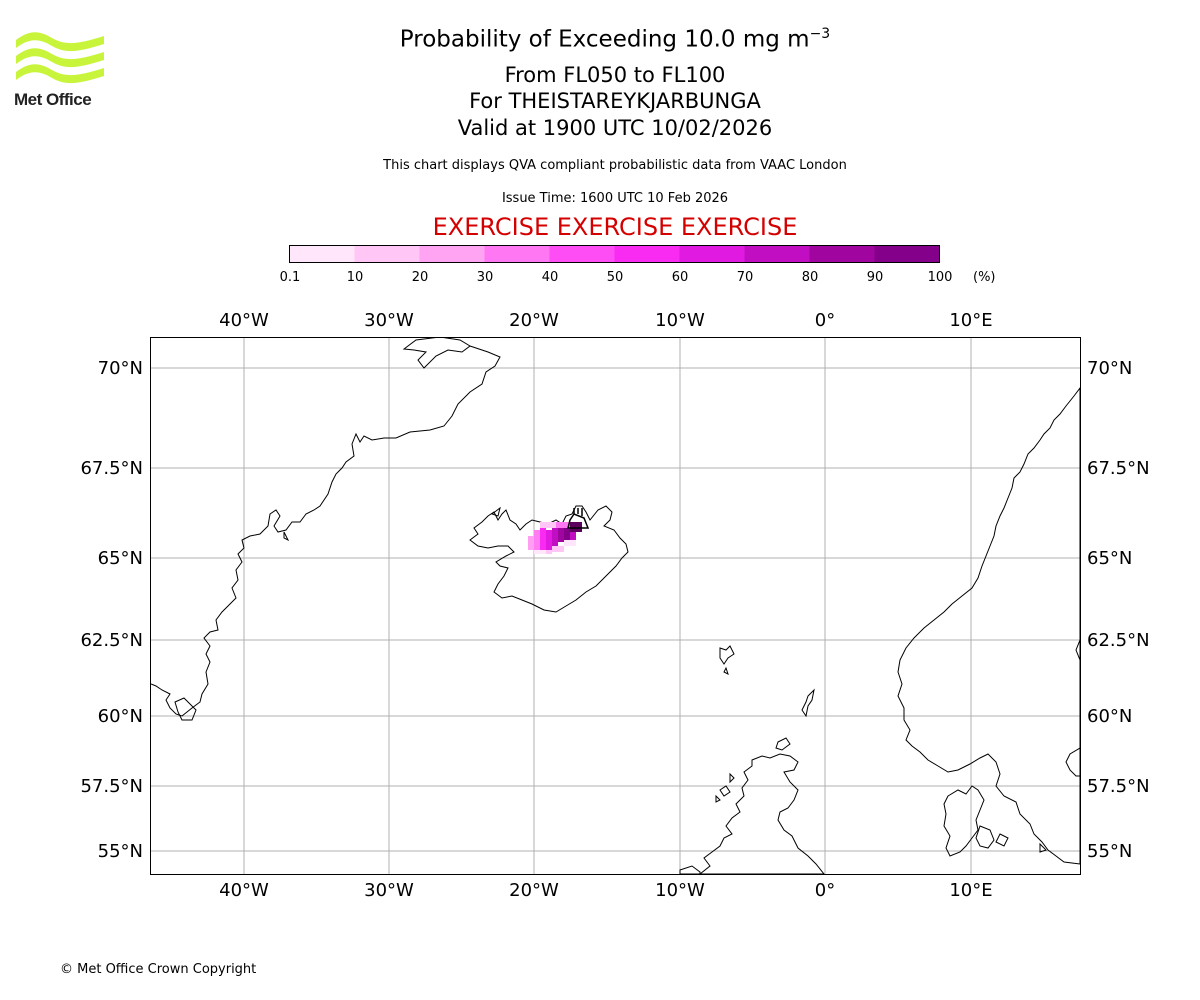  I want to click on valid-time: Valid at 1900 UTC 10/02/2026, so click(615, 128).